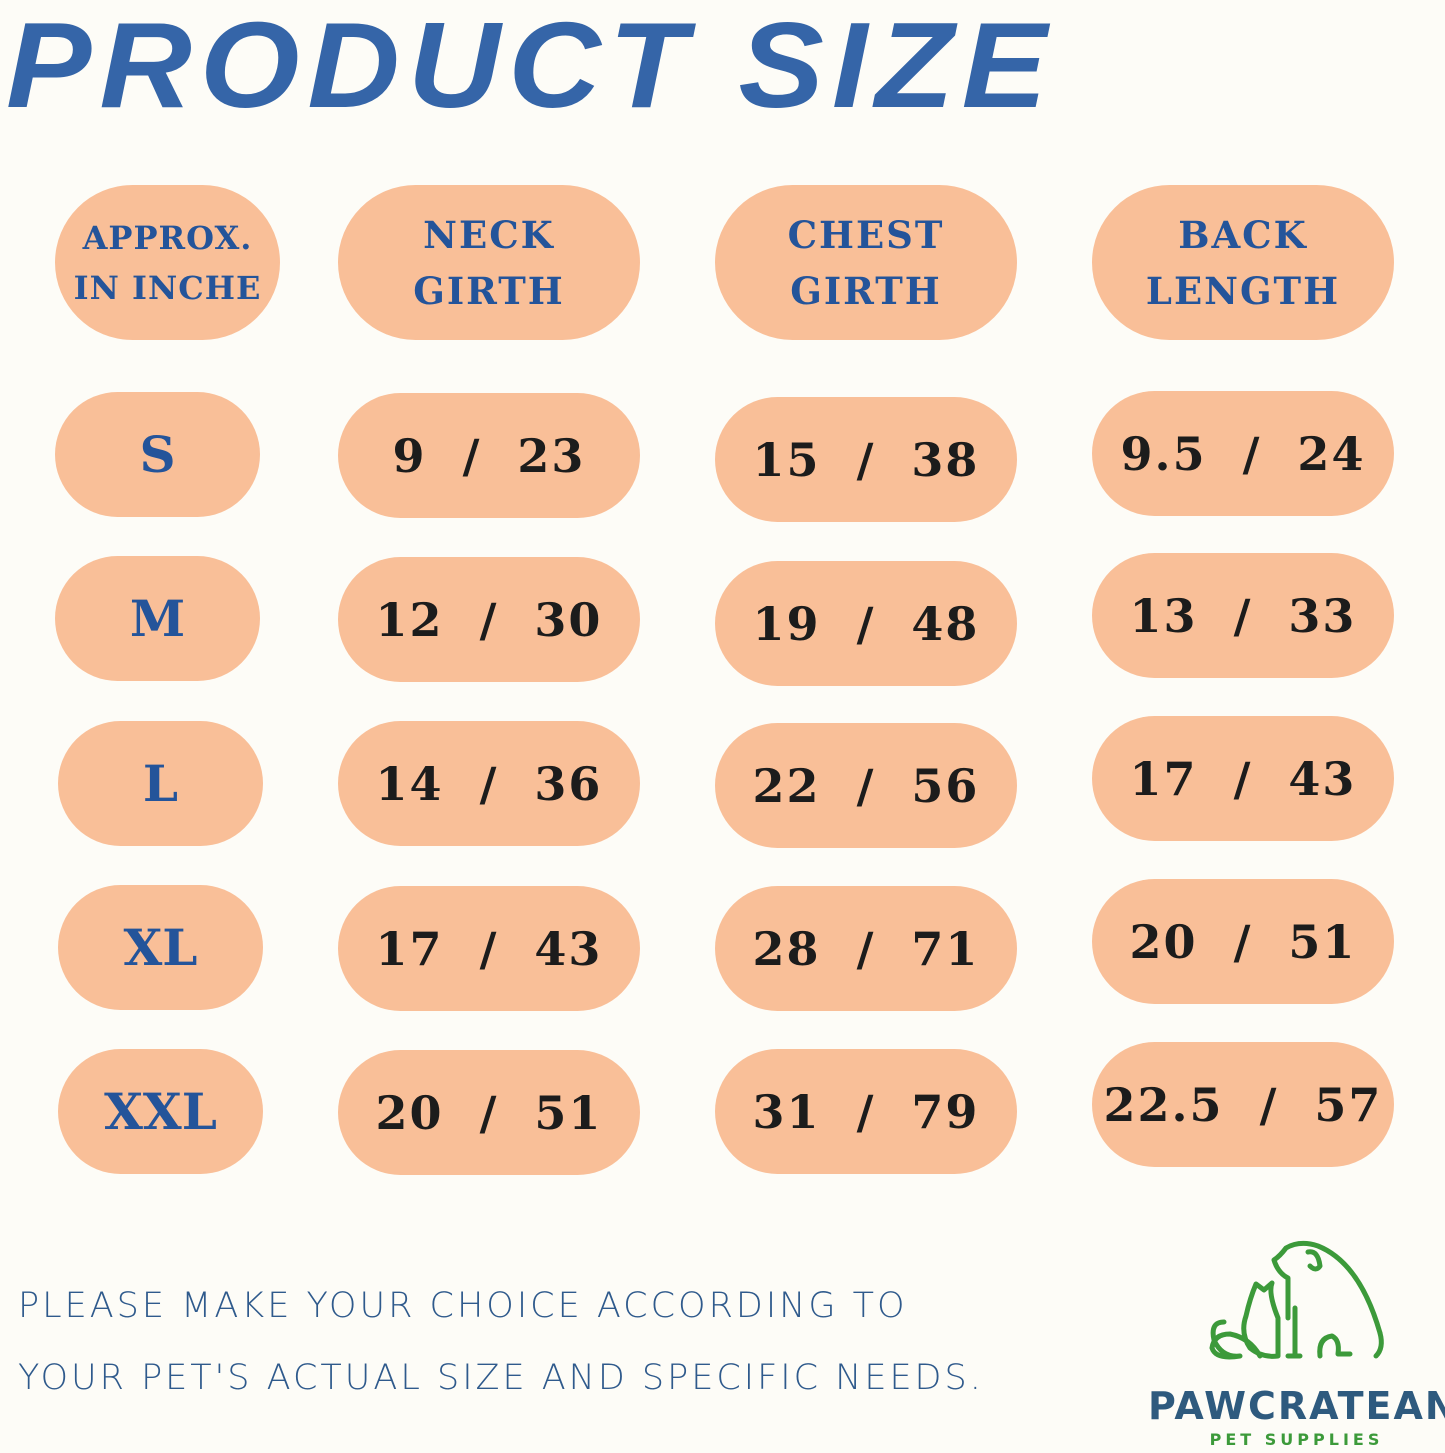 The image size is (1445, 1453). I want to click on cell-m-size: M, so click(157, 618).